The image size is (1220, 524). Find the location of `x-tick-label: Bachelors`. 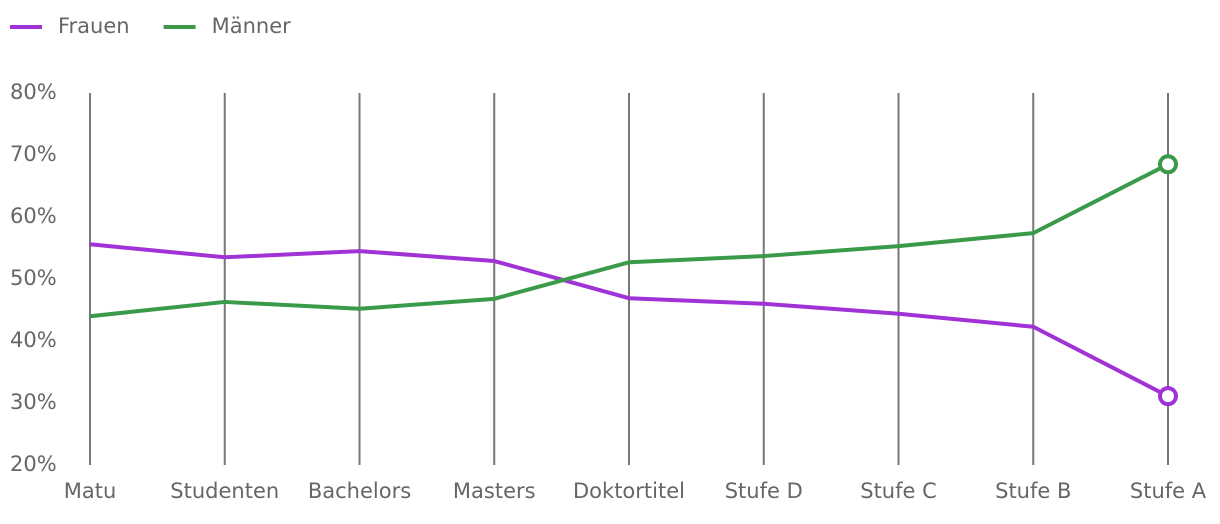

x-tick-label: Bachelors is located at coordinates (359, 491).